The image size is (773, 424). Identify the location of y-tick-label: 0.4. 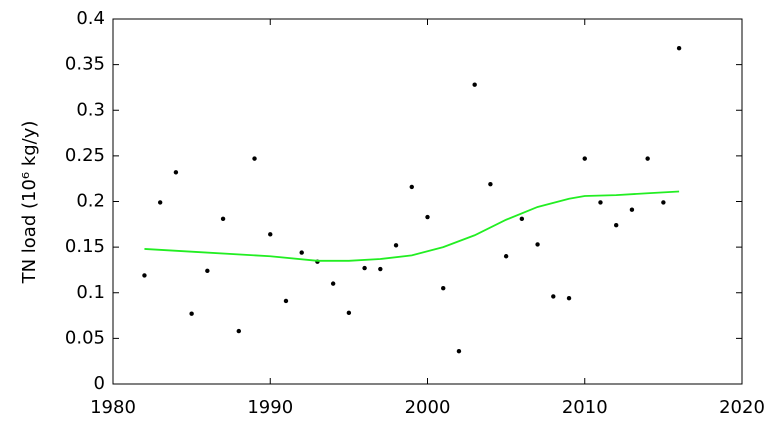
(90, 18).